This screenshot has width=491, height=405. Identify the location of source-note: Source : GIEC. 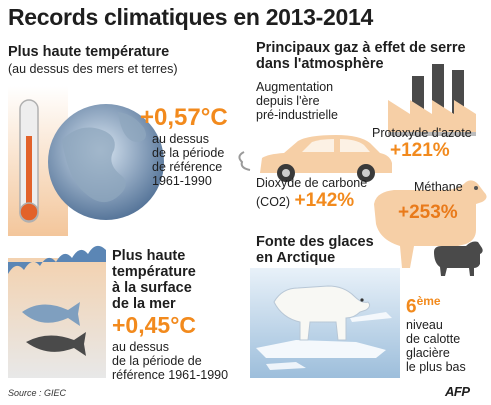
(37, 393).